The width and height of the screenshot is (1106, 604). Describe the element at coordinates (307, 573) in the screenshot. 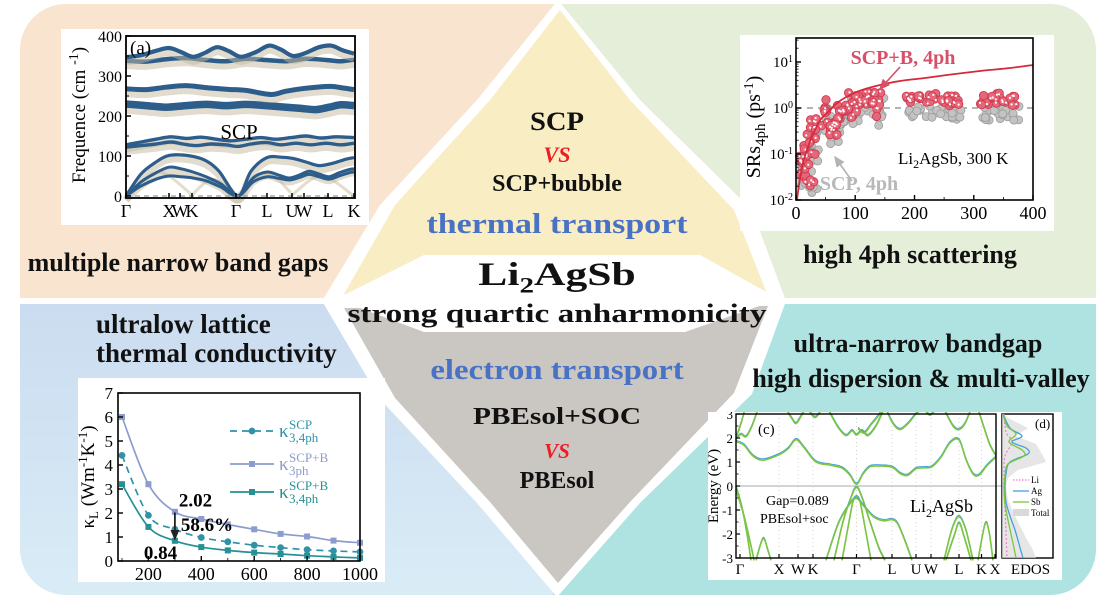

I see `svg-text: 800` at that location.